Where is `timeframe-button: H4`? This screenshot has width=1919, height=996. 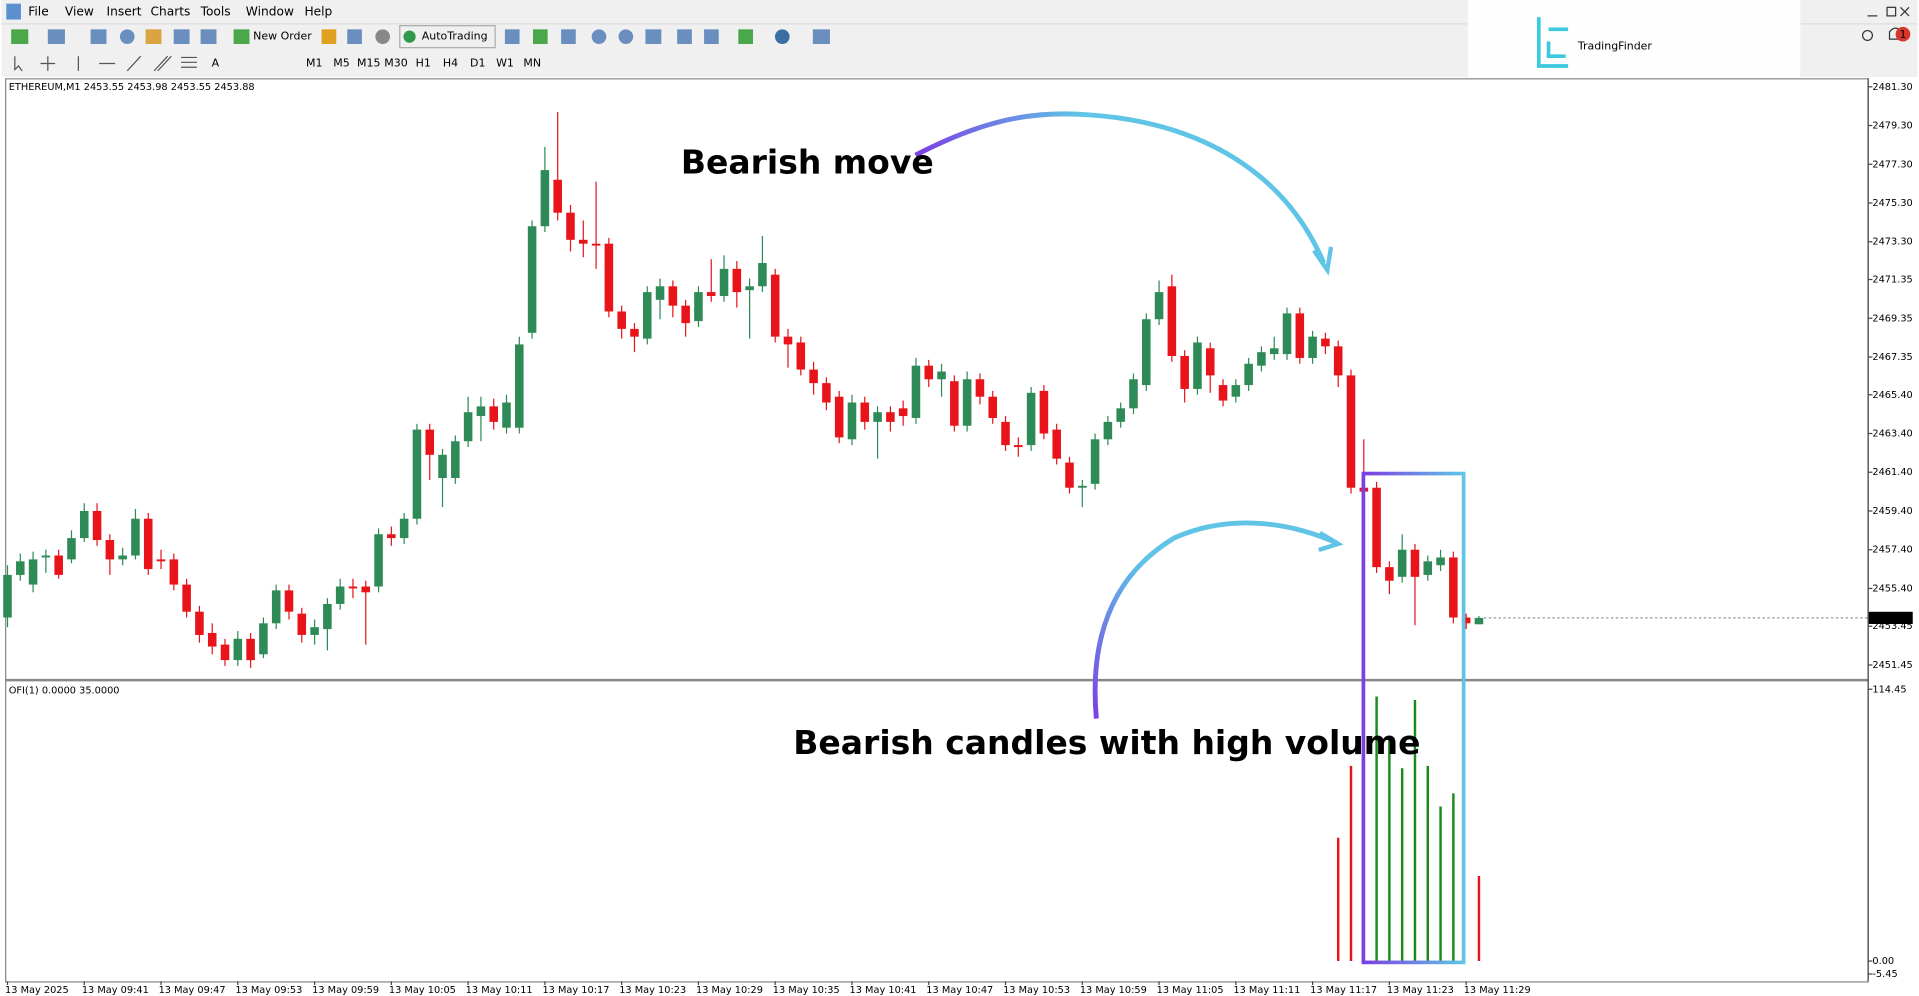 timeframe-button: H4 is located at coordinates (450, 63).